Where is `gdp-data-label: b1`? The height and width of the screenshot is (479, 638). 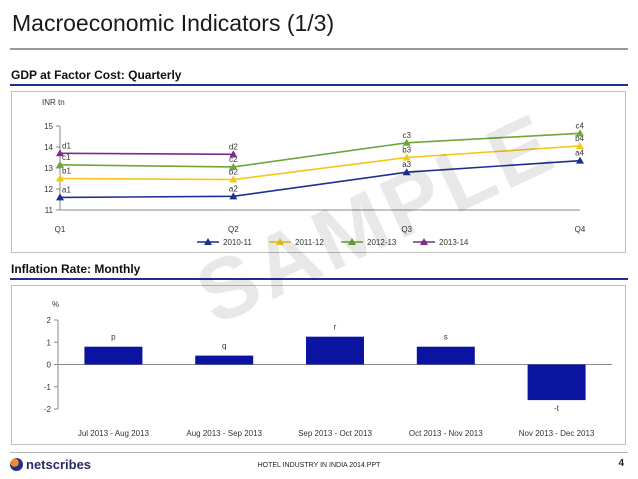
gdp-data-label: b1 is located at coordinates (66, 171).